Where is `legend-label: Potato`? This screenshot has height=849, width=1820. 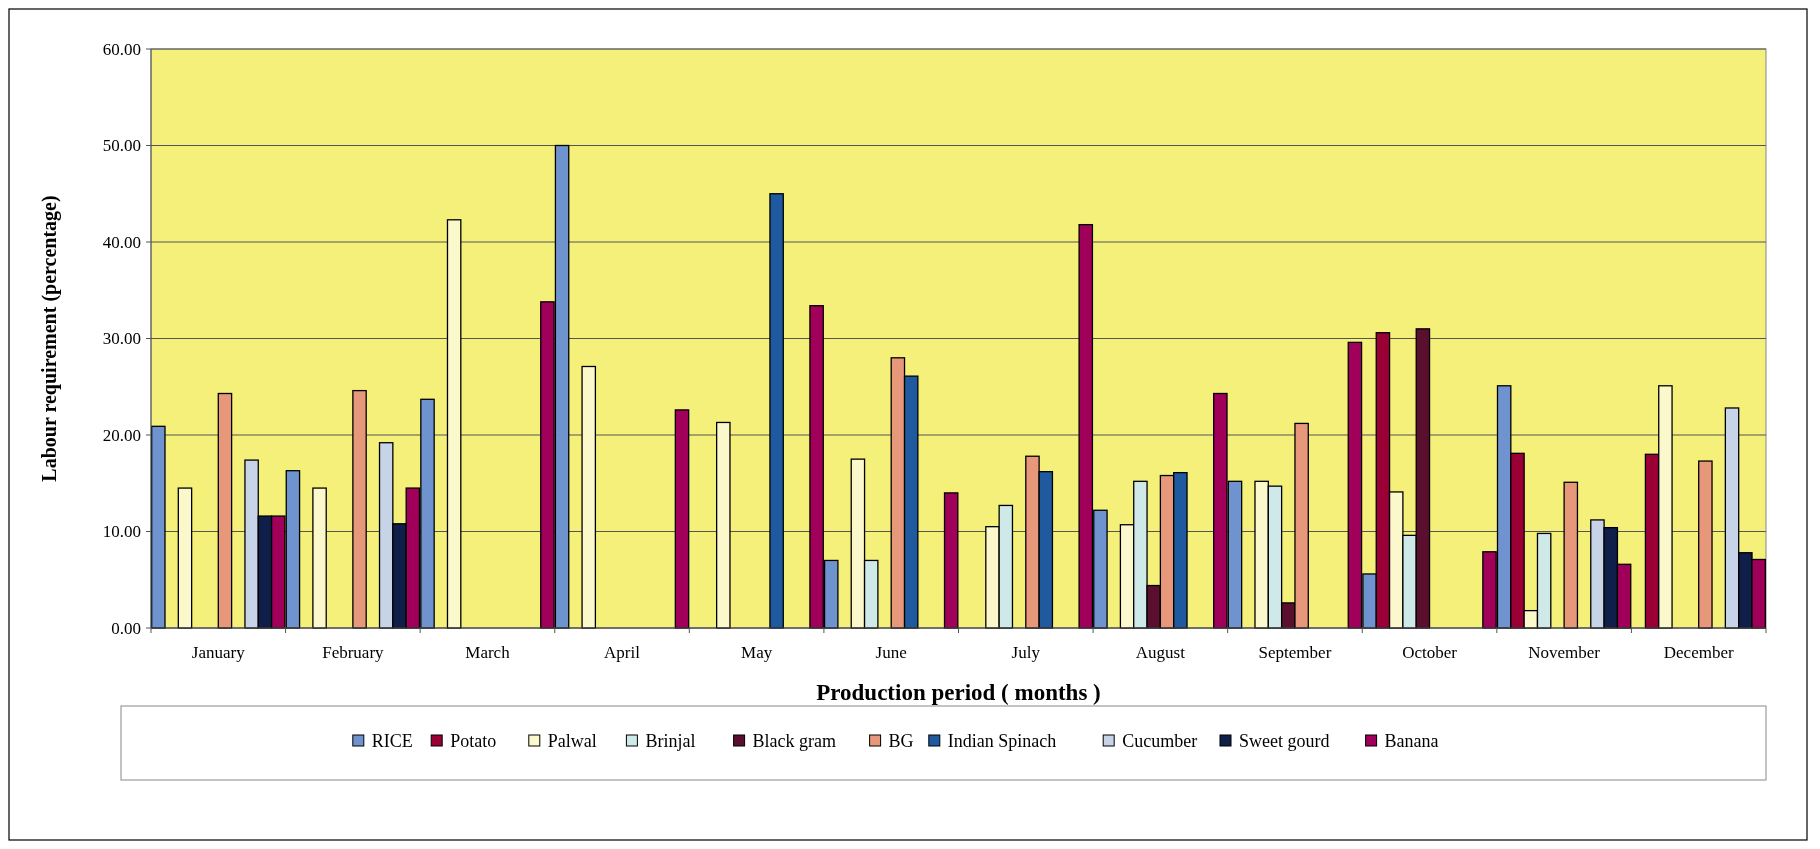 legend-label: Potato is located at coordinates (473, 741).